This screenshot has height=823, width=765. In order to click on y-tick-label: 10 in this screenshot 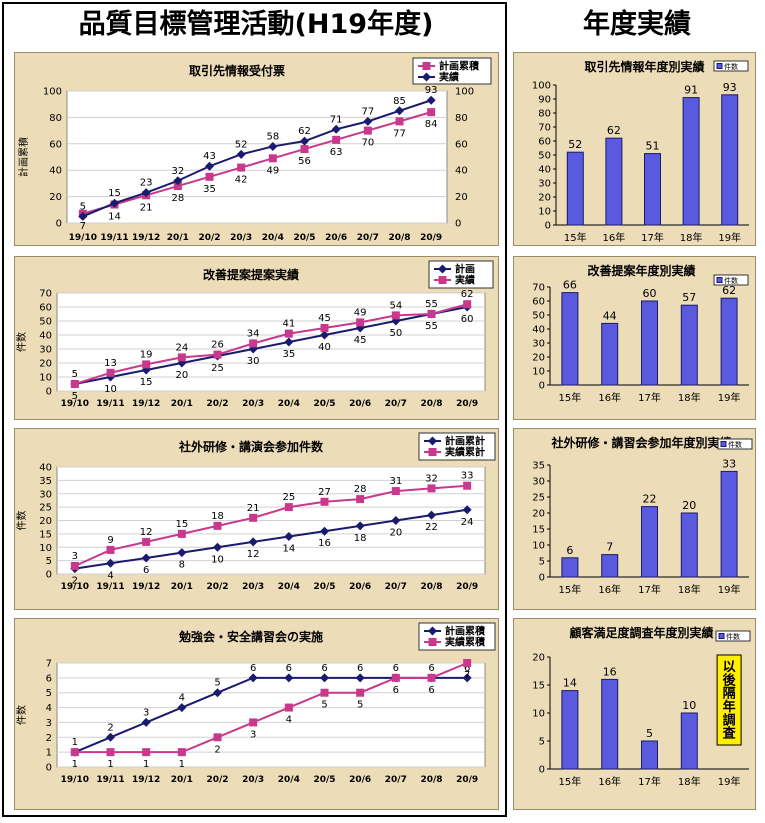, I will do `click(538, 714)`.